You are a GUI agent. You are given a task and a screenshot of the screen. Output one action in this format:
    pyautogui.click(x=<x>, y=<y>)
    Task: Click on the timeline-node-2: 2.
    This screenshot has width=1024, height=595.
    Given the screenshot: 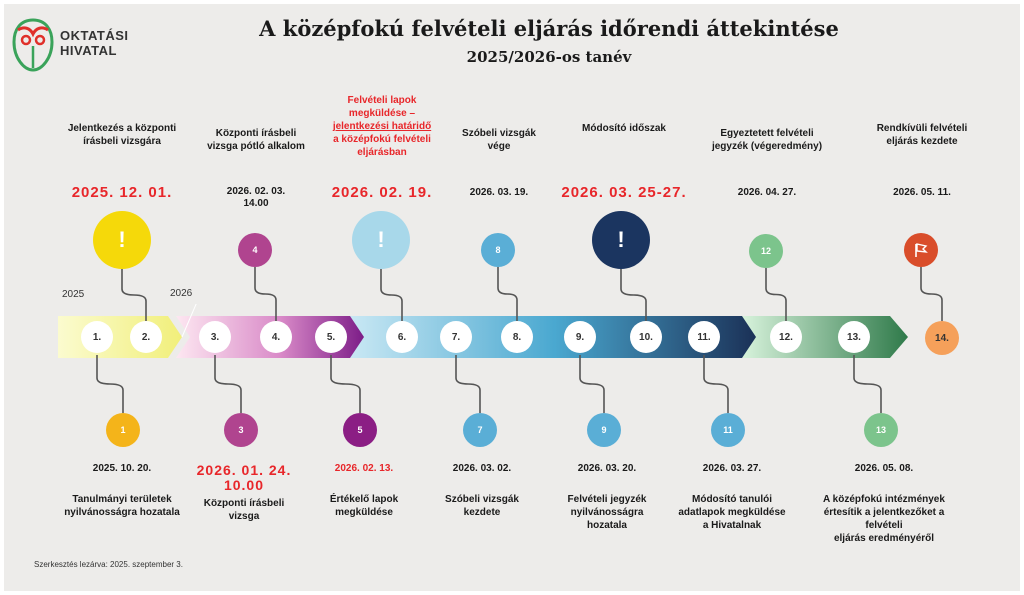 What is the action you would take?
    pyautogui.click(x=146, y=337)
    